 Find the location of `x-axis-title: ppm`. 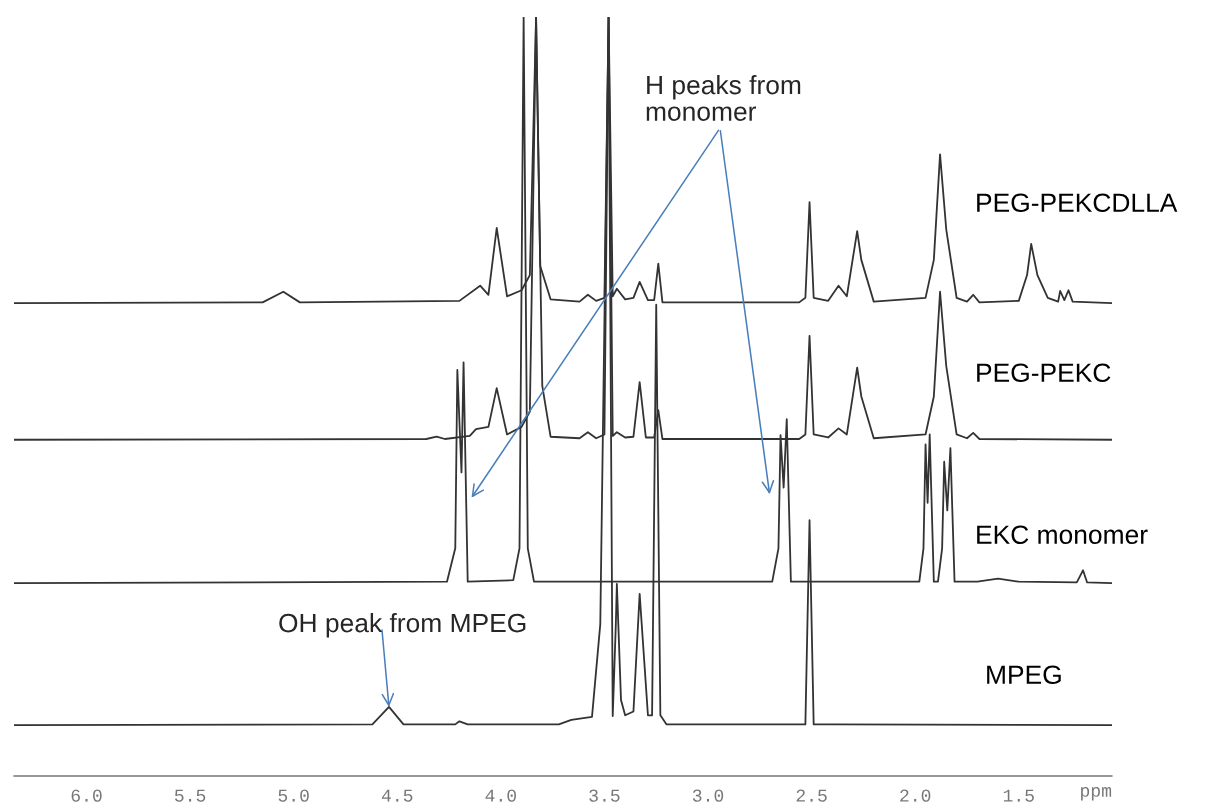

x-axis-title: ppm is located at coordinates (1096, 793).